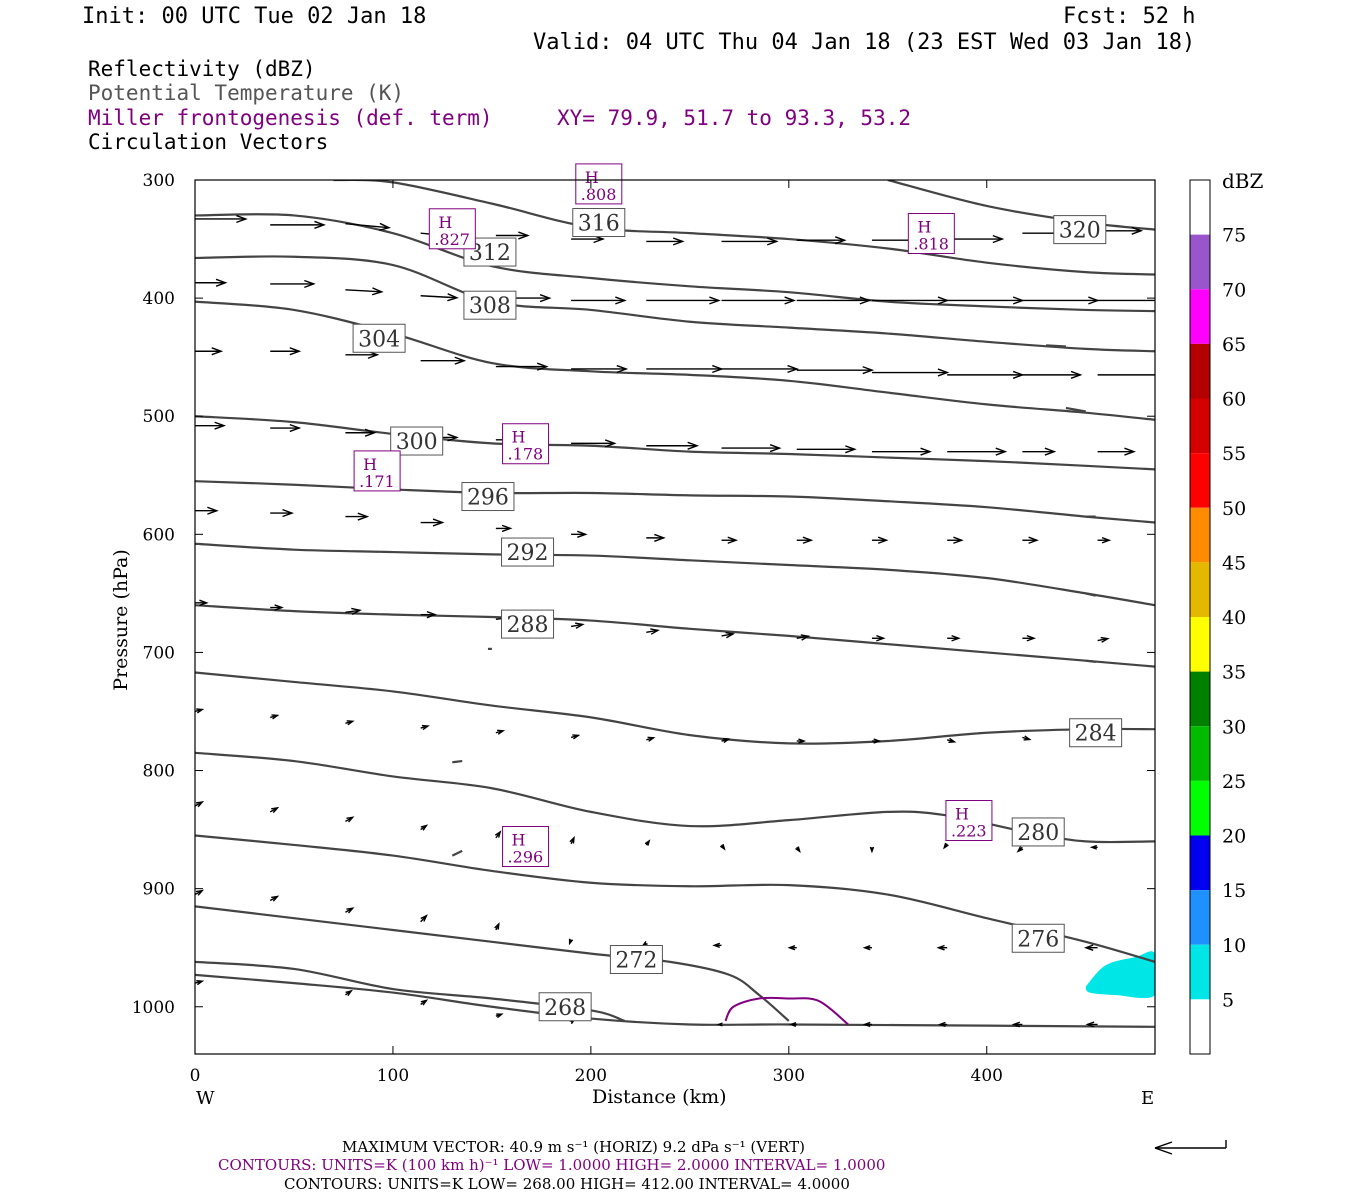  I want to click on svg-text: 276, so click(1038, 939).